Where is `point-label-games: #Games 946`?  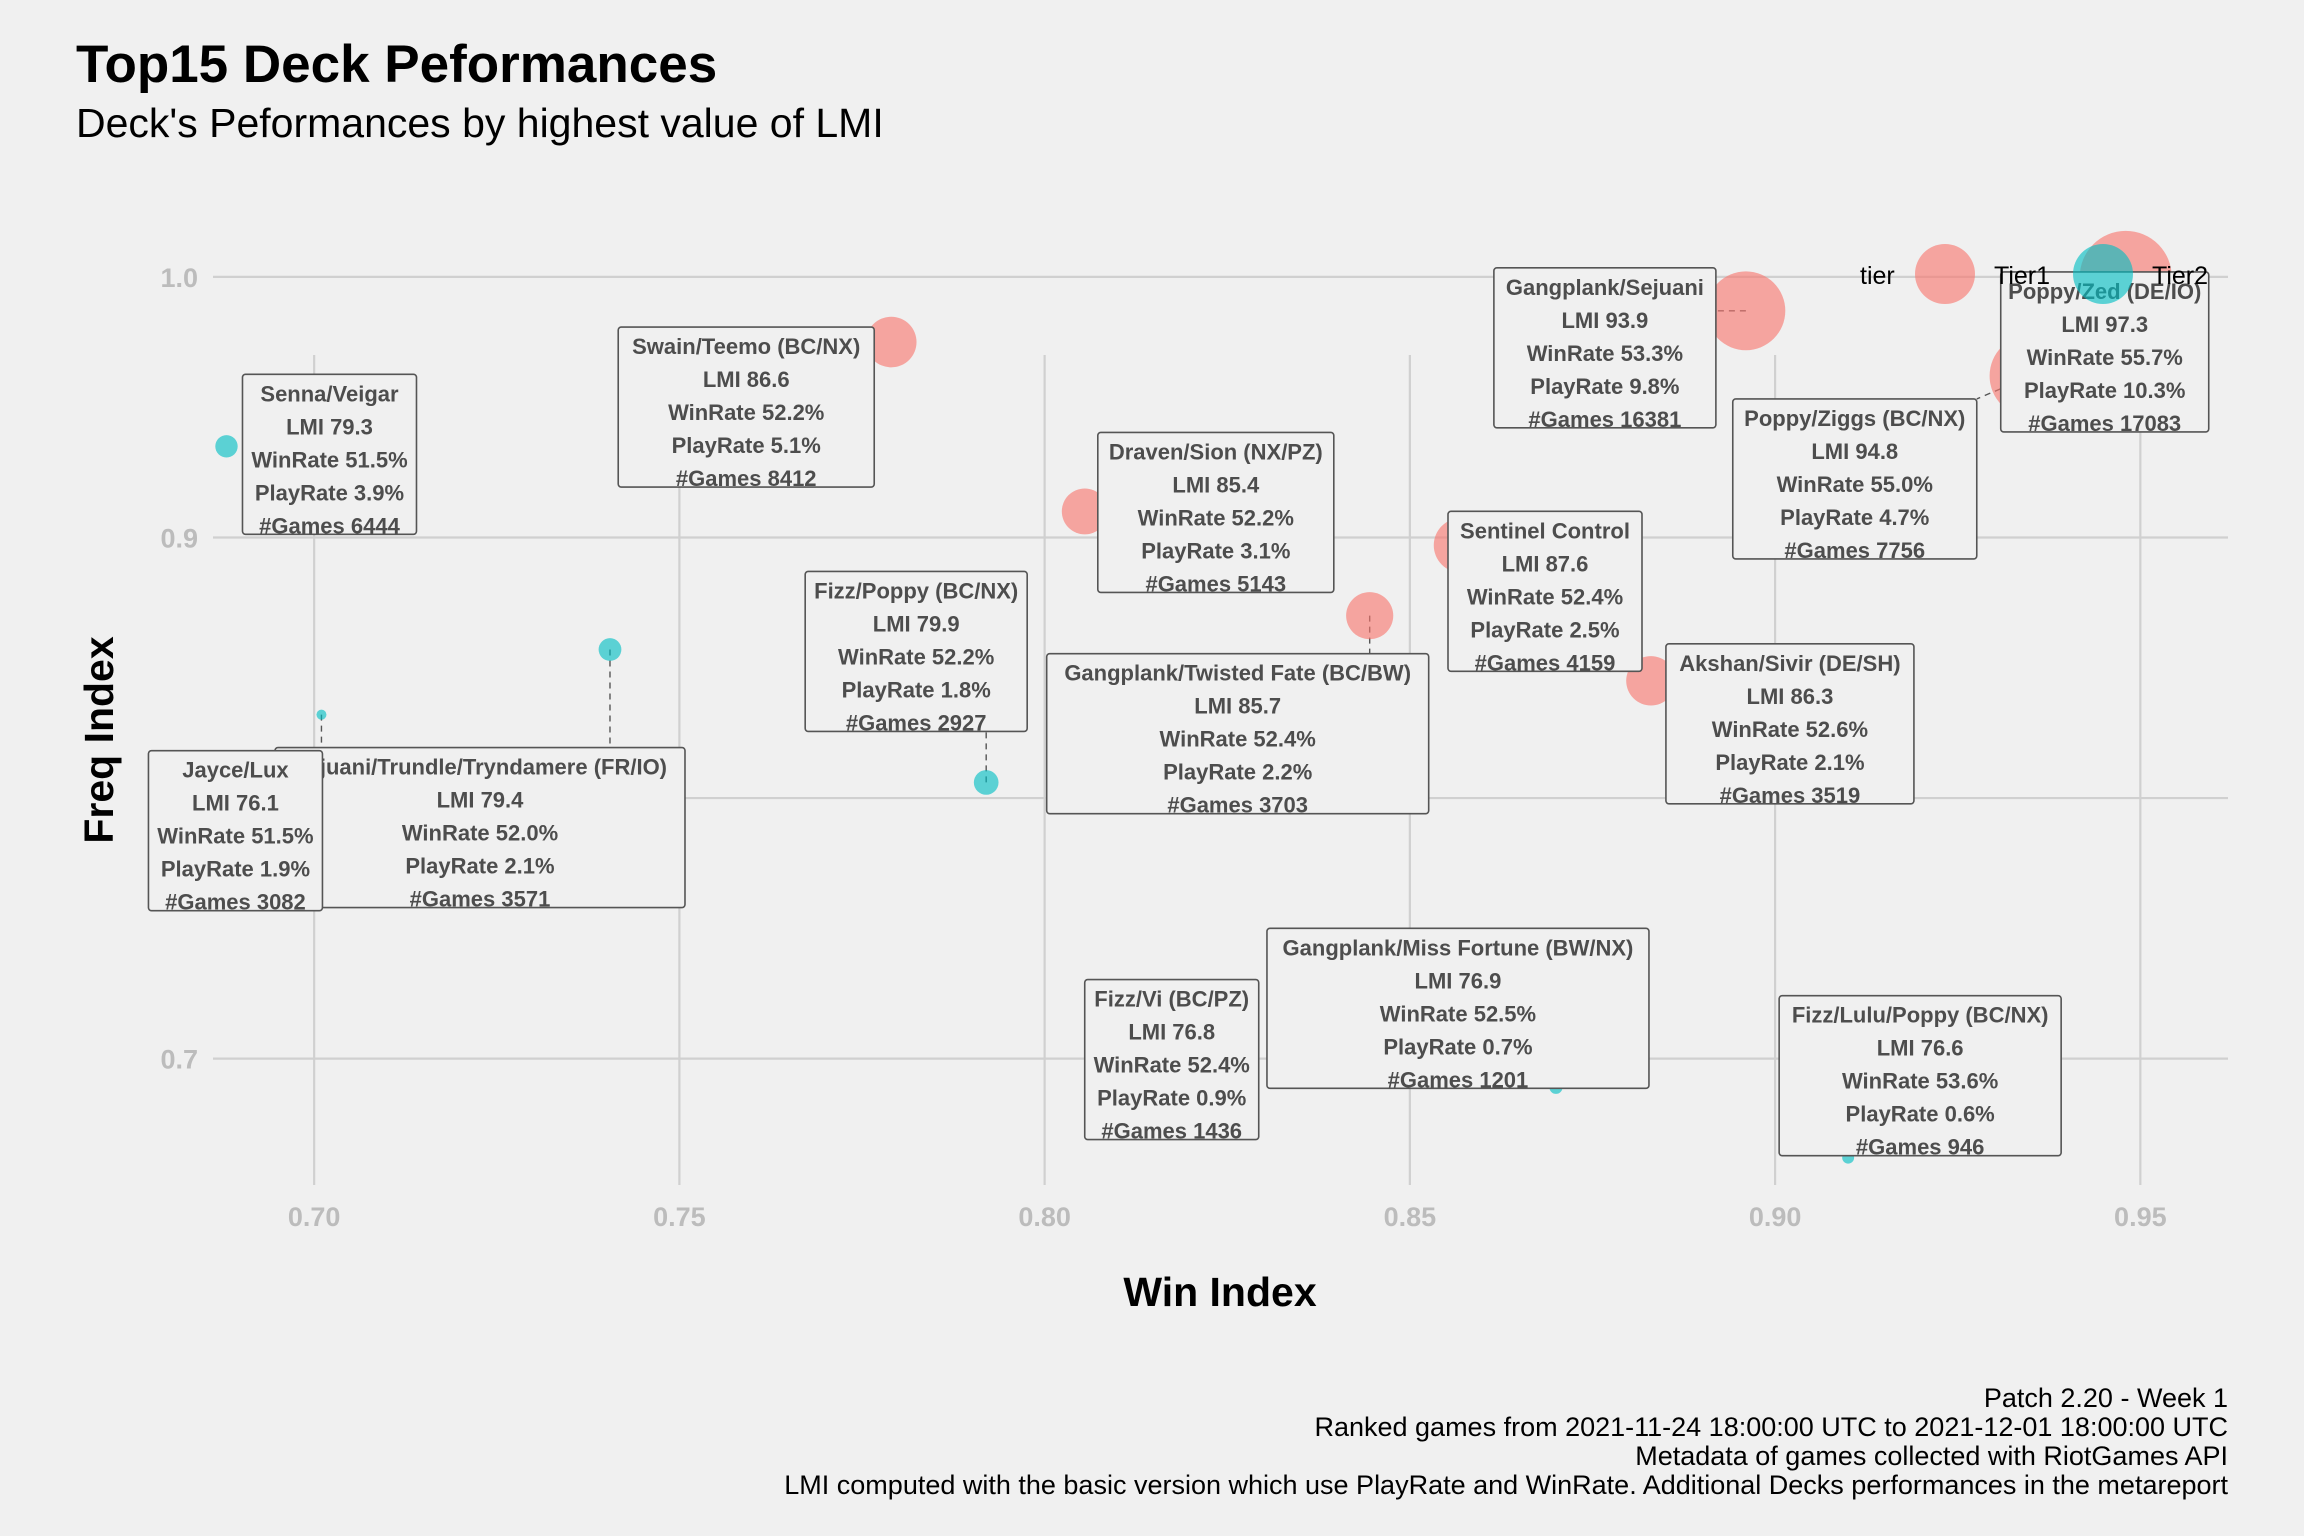
point-label-games: #Games 946 is located at coordinates (1920, 1147).